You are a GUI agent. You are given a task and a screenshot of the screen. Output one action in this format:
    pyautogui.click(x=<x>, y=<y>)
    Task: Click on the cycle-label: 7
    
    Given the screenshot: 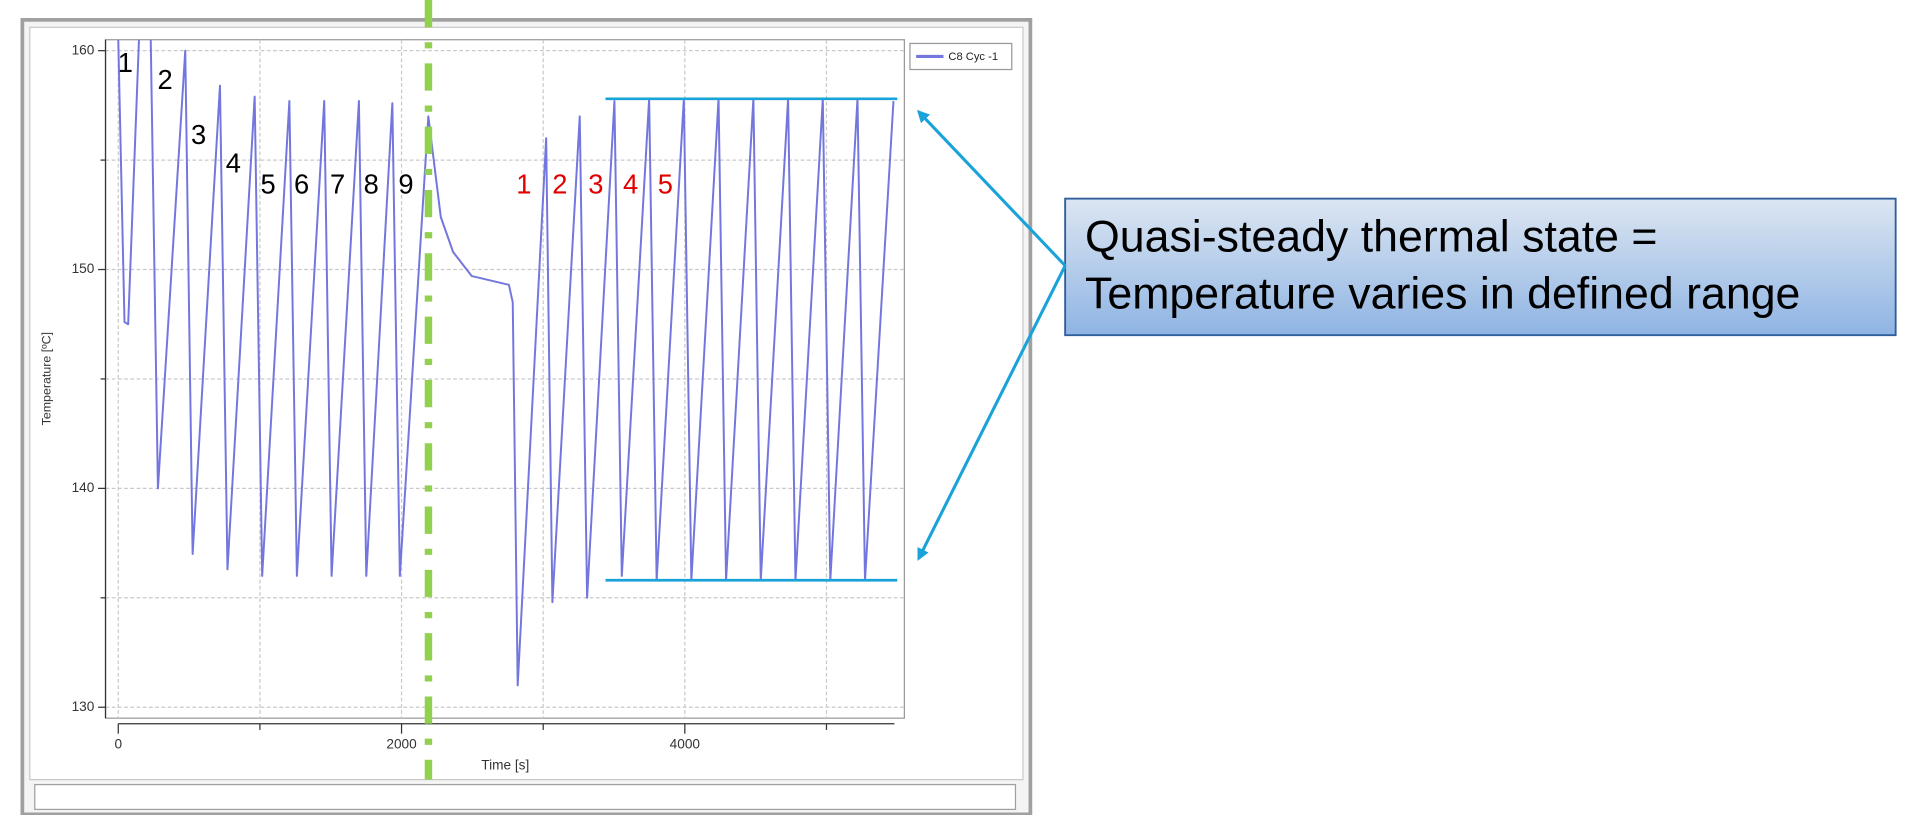 What is the action you would take?
    pyautogui.click(x=337, y=183)
    